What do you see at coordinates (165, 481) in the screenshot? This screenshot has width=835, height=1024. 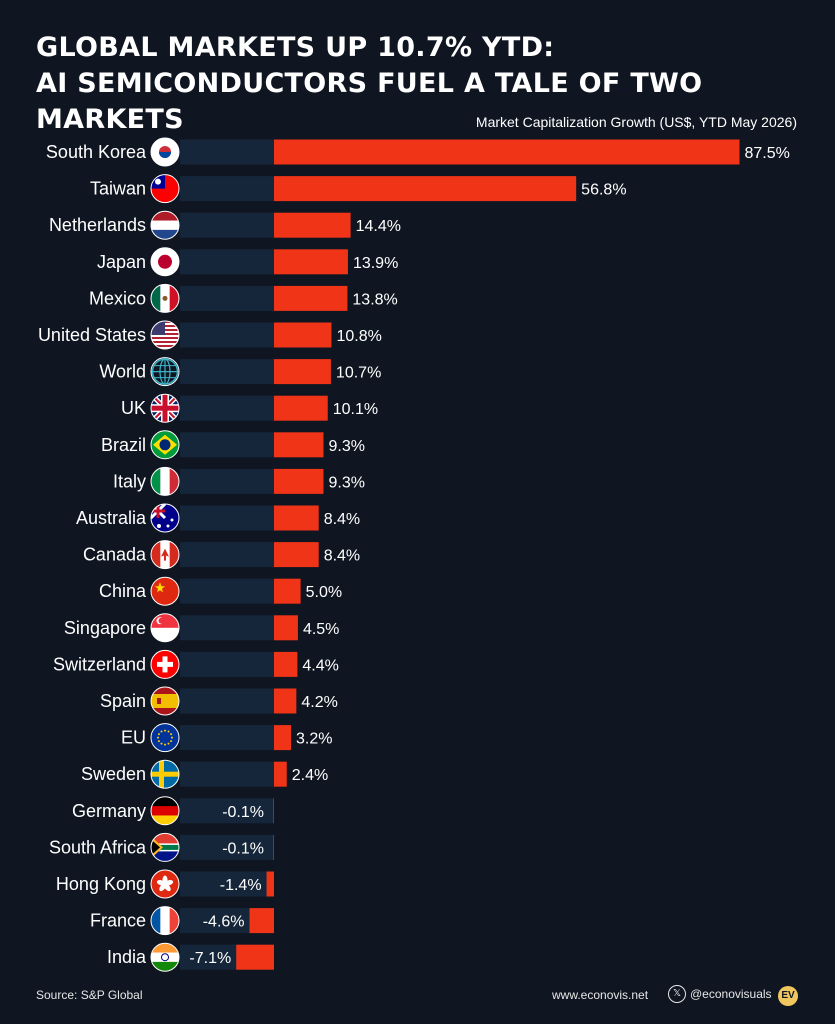 I see `italy-flag-icon` at bounding box center [165, 481].